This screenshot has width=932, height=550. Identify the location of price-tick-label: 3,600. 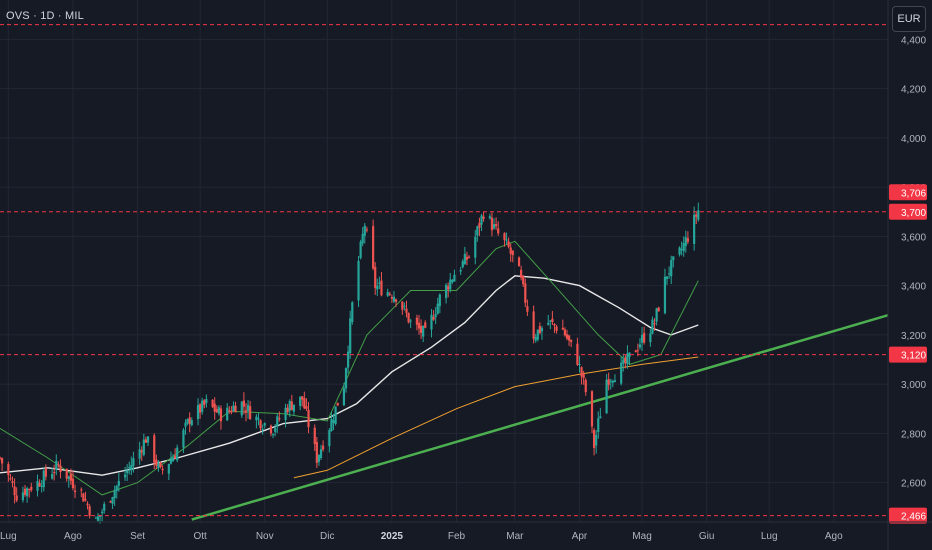
(913, 237).